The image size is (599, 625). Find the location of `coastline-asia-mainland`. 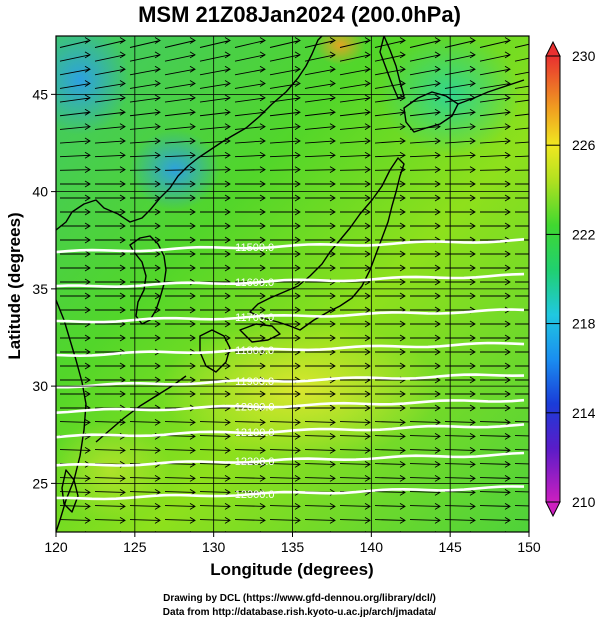

coastline-asia-mainland is located at coordinates (189, 133).